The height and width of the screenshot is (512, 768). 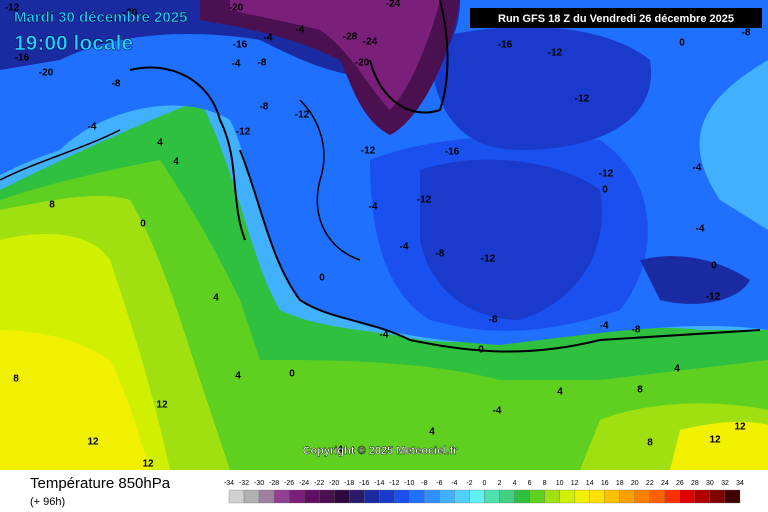 What do you see at coordinates (229, 483) in the screenshot?
I see `legend-tick: -34` at bounding box center [229, 483].